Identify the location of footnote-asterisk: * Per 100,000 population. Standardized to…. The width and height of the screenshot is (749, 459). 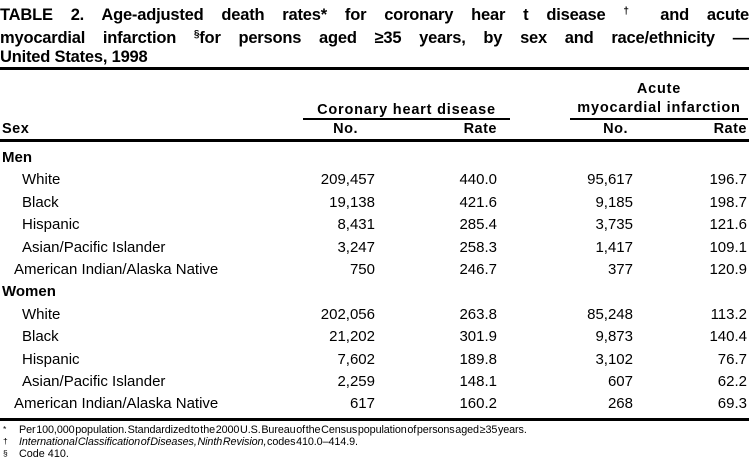
(374, 430).